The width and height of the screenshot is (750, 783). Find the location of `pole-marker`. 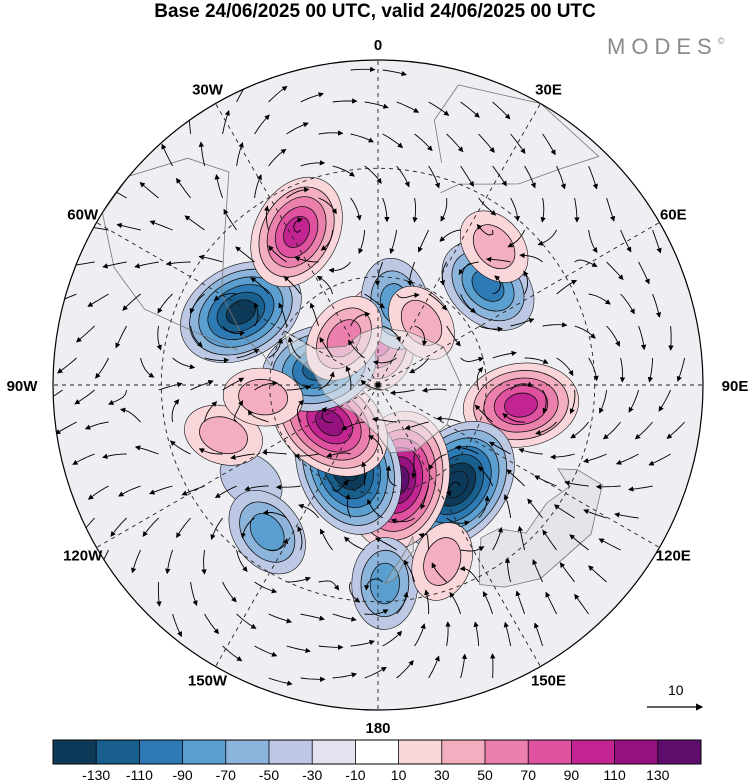

pole-marker is located at coordinates (378, 385).